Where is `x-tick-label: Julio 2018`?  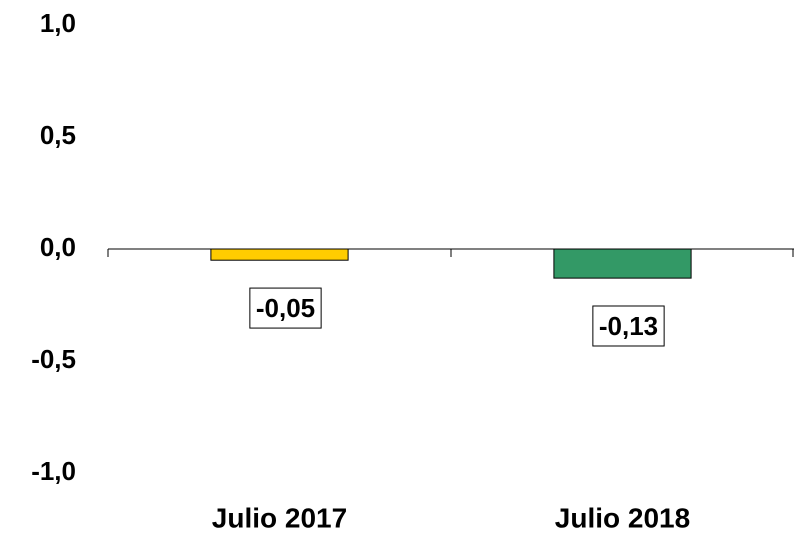
x-tick-label: Julio 2018 is located at coordinates (622, 517).